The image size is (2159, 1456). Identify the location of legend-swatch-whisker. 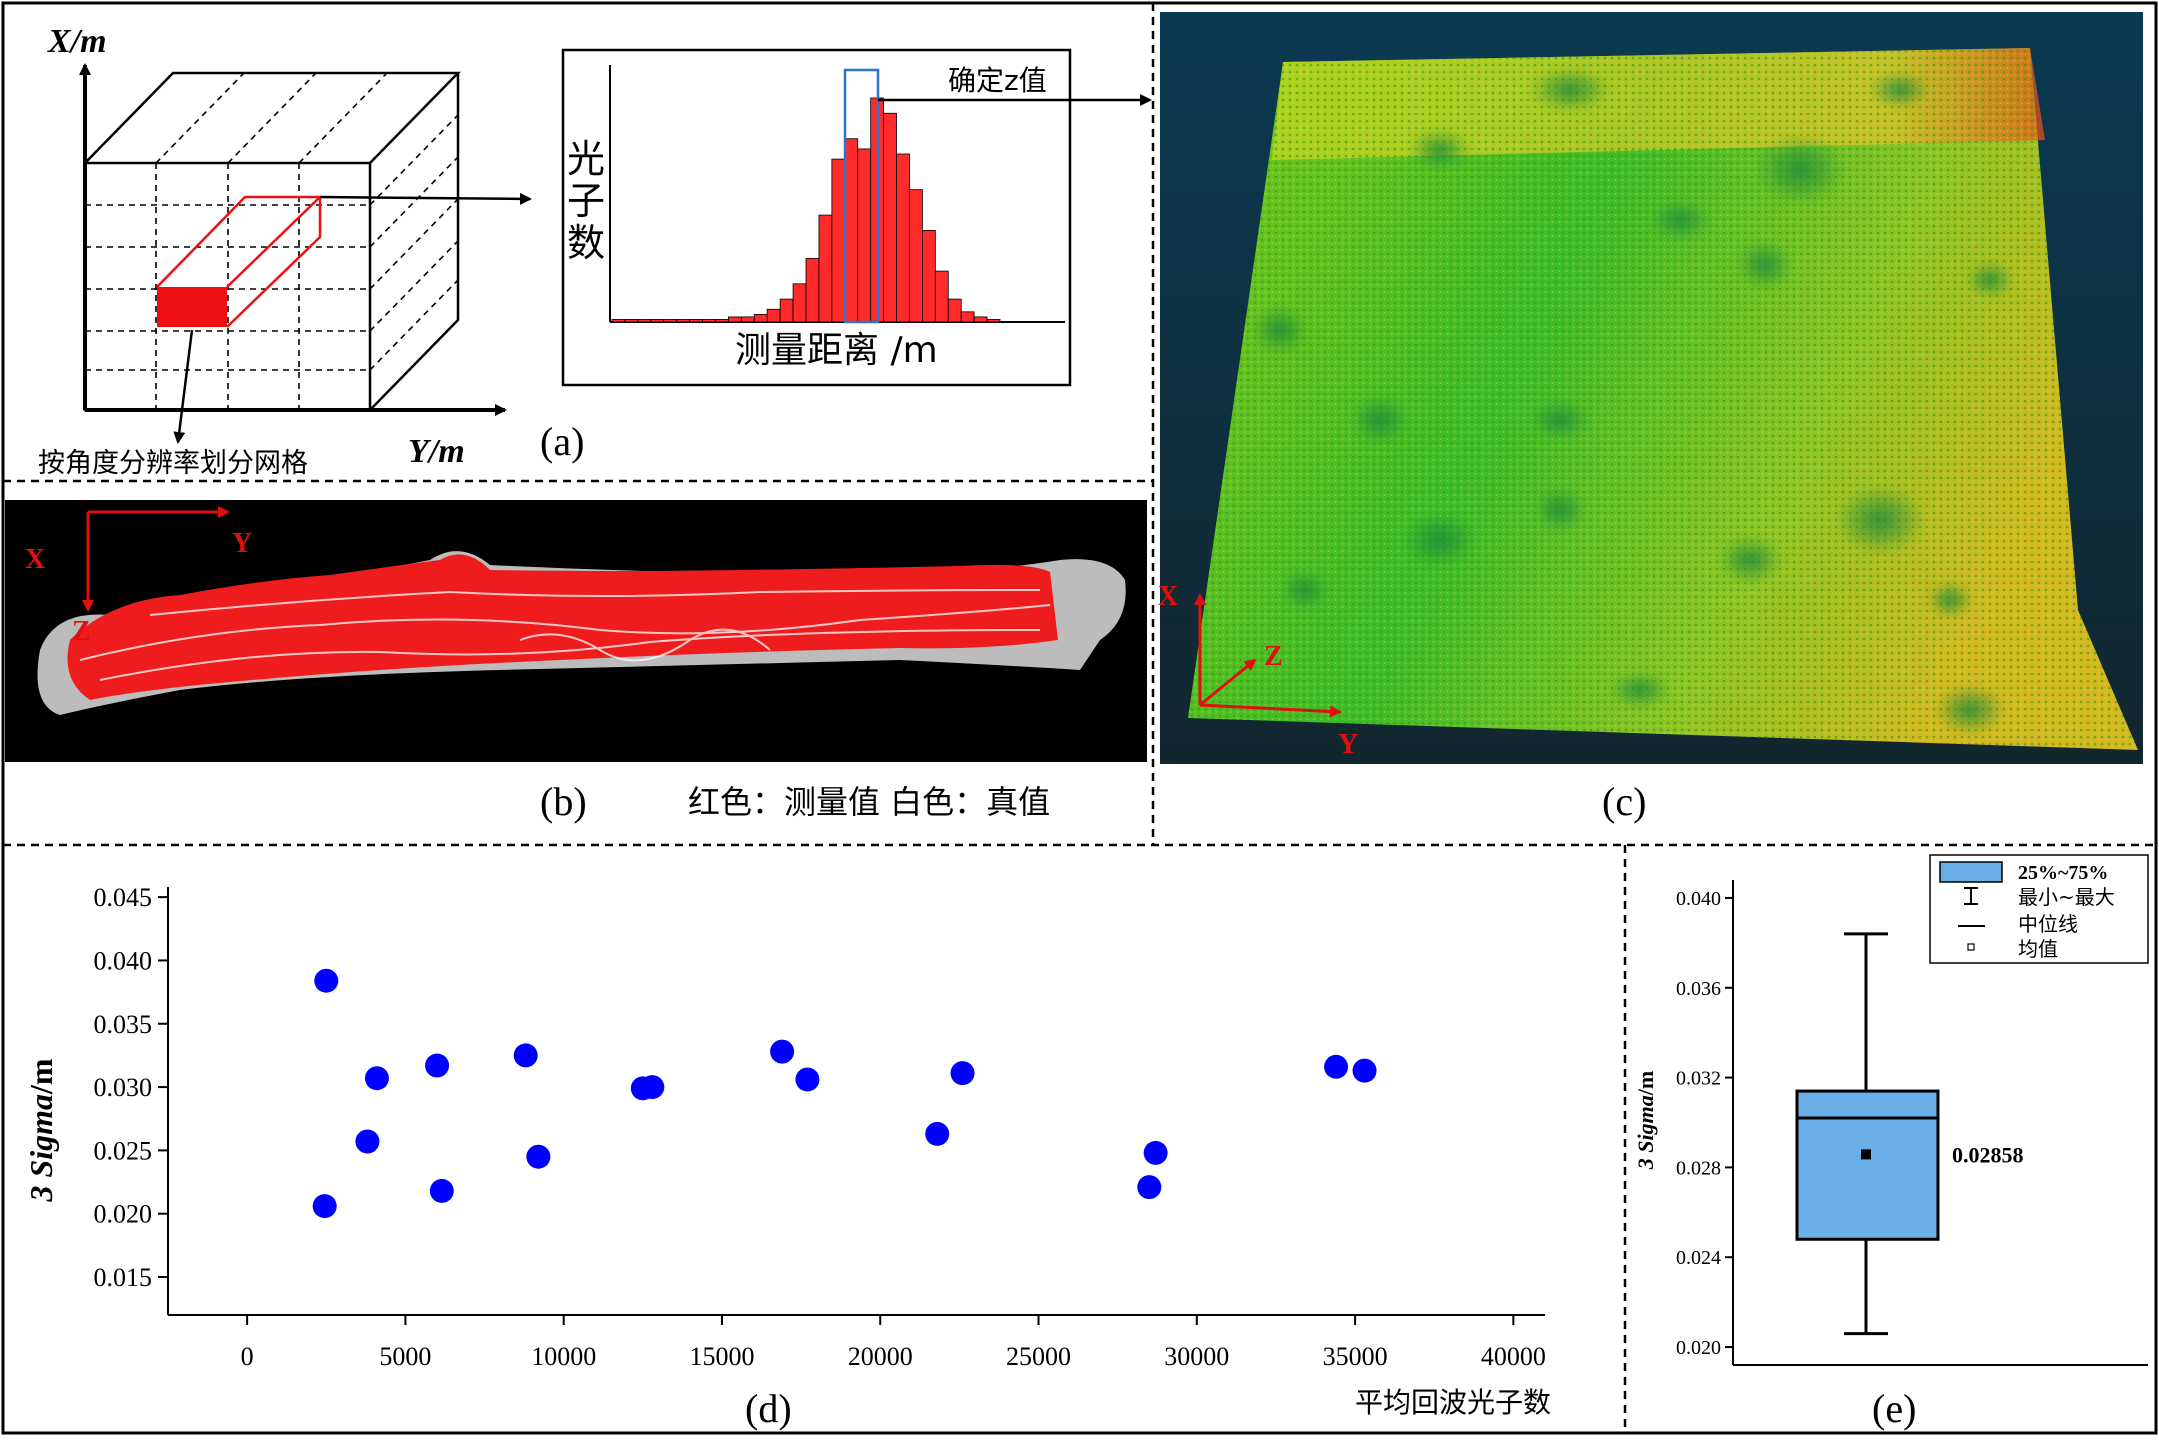
(1971, 896).